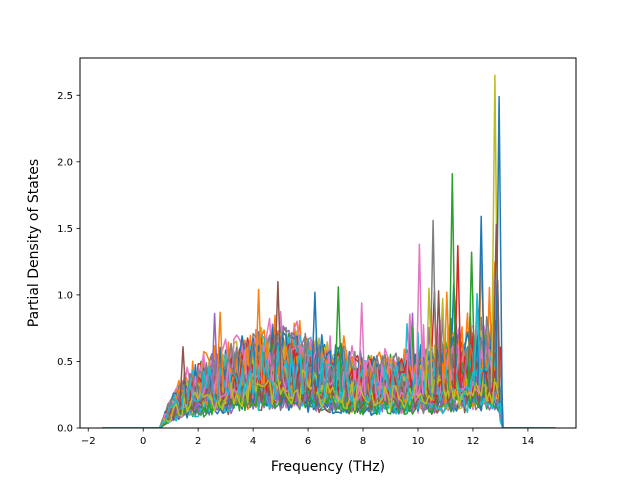 This screenshot has width=640, height=480. What do you see at coordinates (65, 362) in the screenshot?
I see `y-tick-label: 0.5` at bounding box center [65, 362].